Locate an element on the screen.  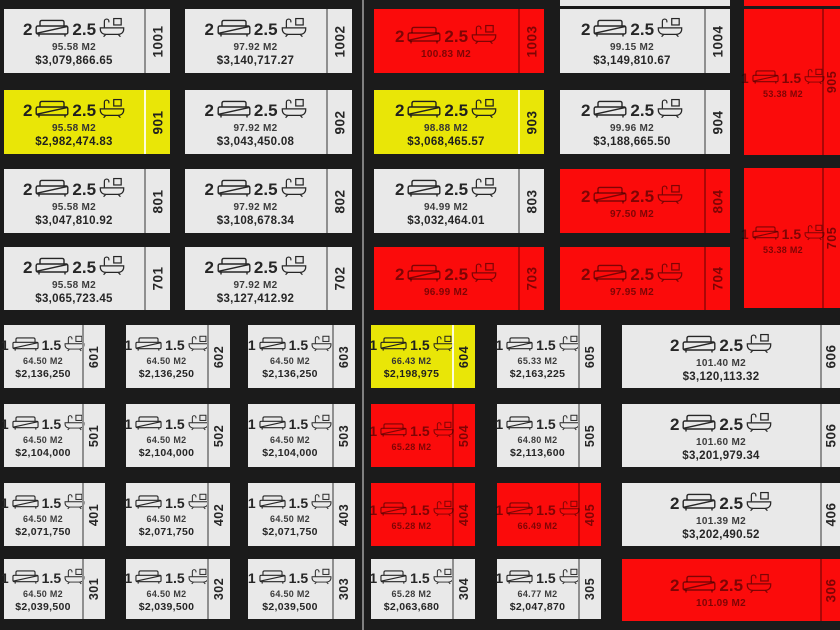
unit-number: 903 is located at coordinates (532, 122).